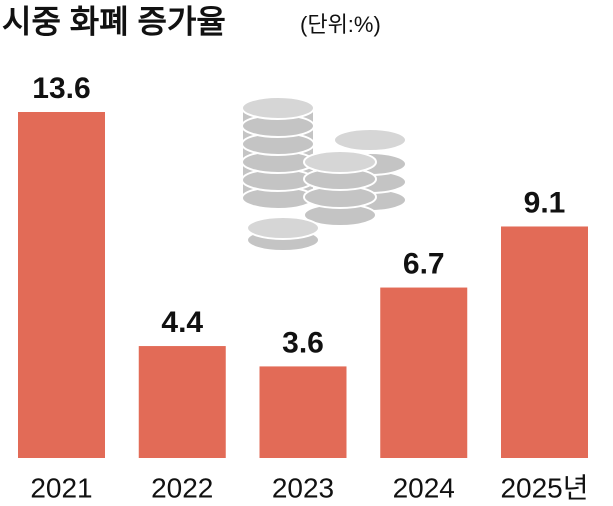 The width and height of the screenshot is (613, 506). I want to click on chart-subtitle: (단위:%), so click(340, 24).